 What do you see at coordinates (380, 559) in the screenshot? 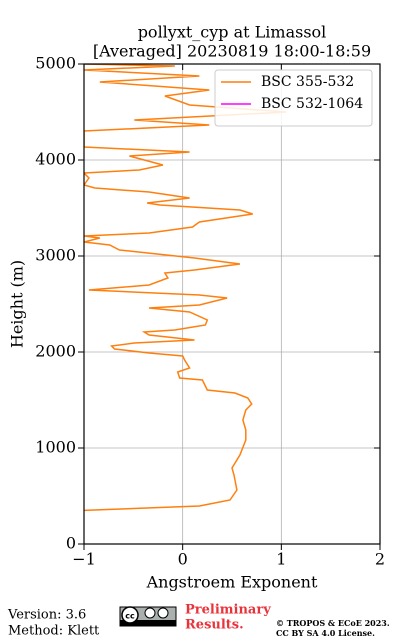
I see `x-tick-label: 2` at bounding box center [380, 559].